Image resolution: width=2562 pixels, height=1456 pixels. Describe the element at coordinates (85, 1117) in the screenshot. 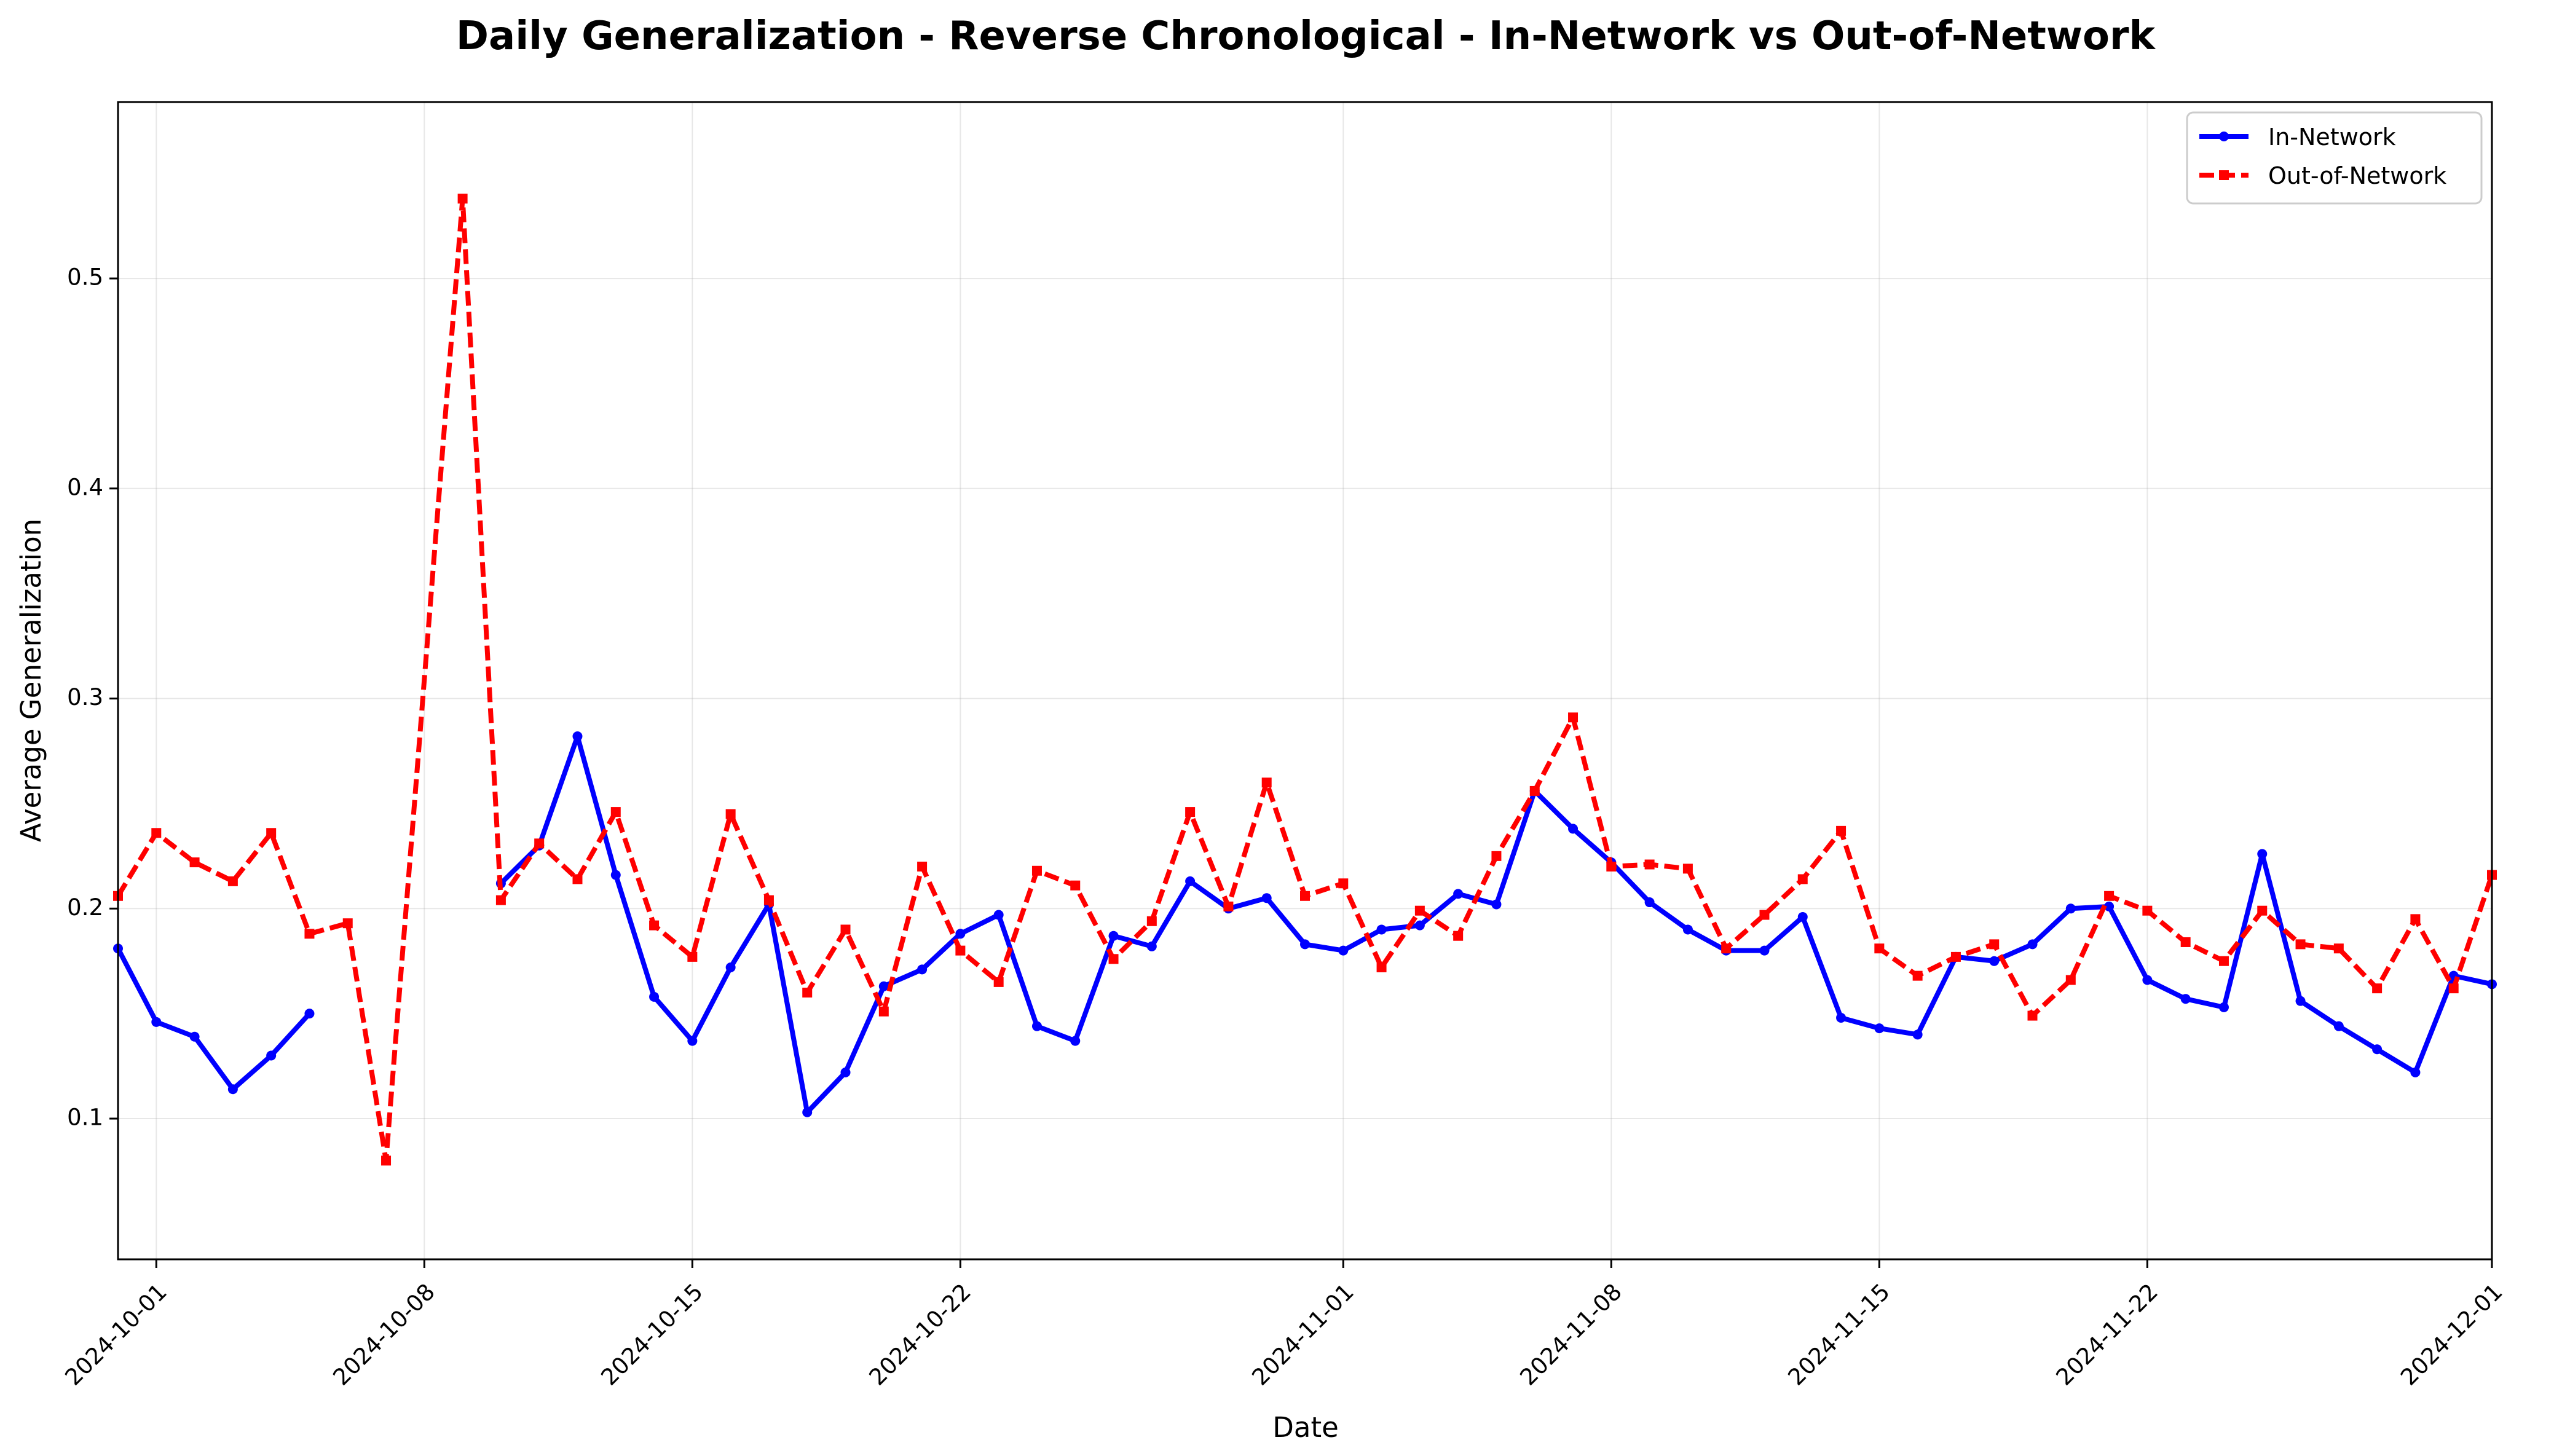

I see `y-tick-label: 0.1` at that location.